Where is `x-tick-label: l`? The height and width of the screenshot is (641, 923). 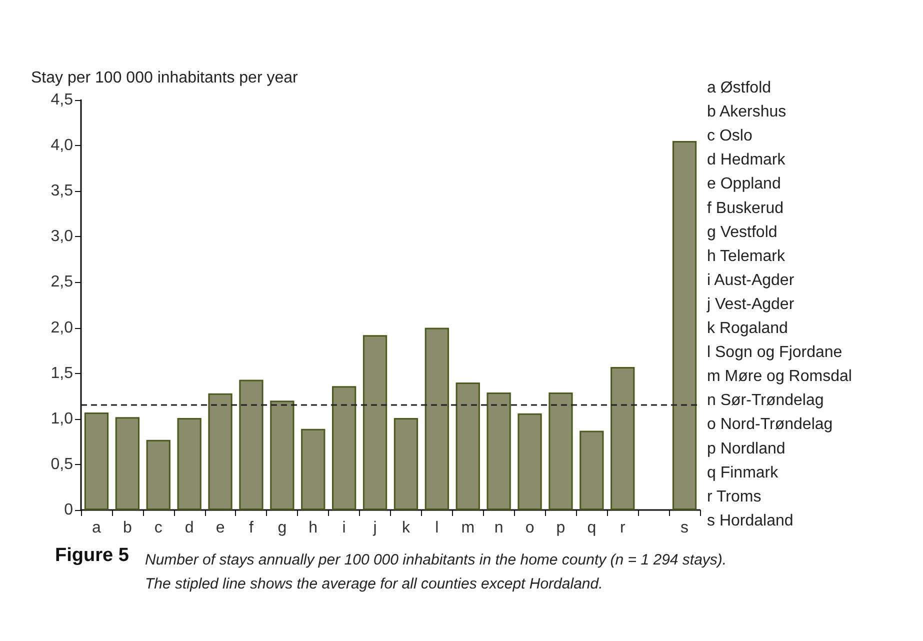
x-tick-label: l is located at coordinates (437, 528).